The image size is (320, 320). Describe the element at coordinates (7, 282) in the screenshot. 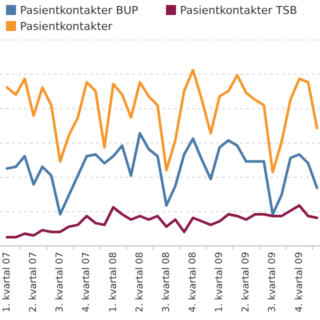

I see `x-tick-label: 1. kvartal 07` at that location.